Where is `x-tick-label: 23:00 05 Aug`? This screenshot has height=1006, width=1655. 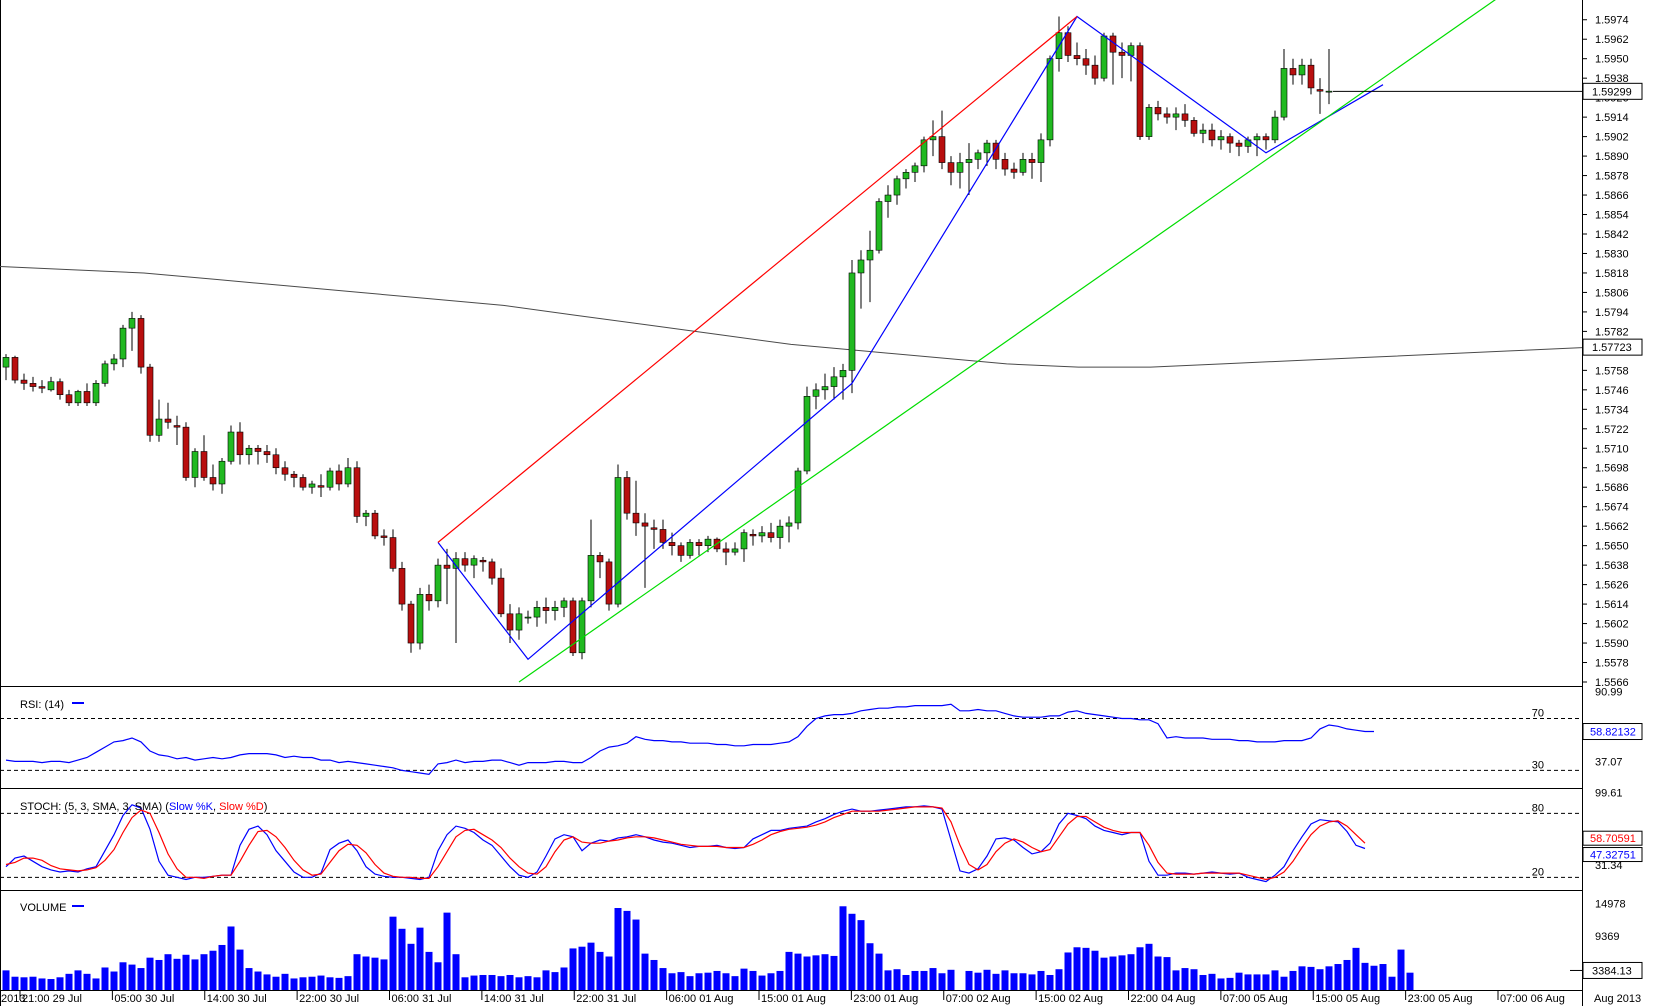 x-tick-label: 23:00 05 Aug is located at coordinates (1440, 999).